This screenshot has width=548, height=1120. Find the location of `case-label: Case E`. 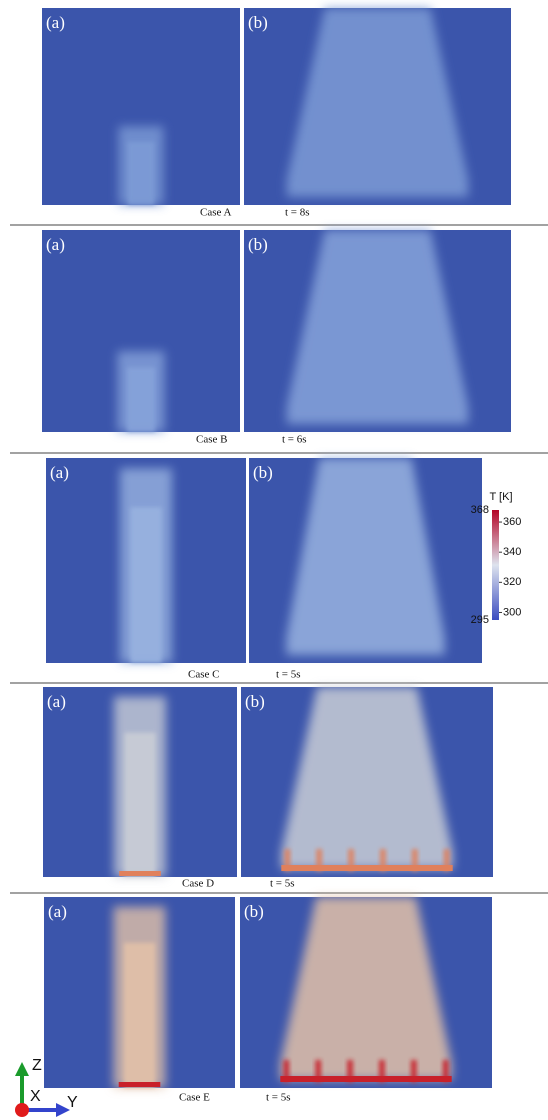

case-label: Case E is located at coordinates (194, 1098).